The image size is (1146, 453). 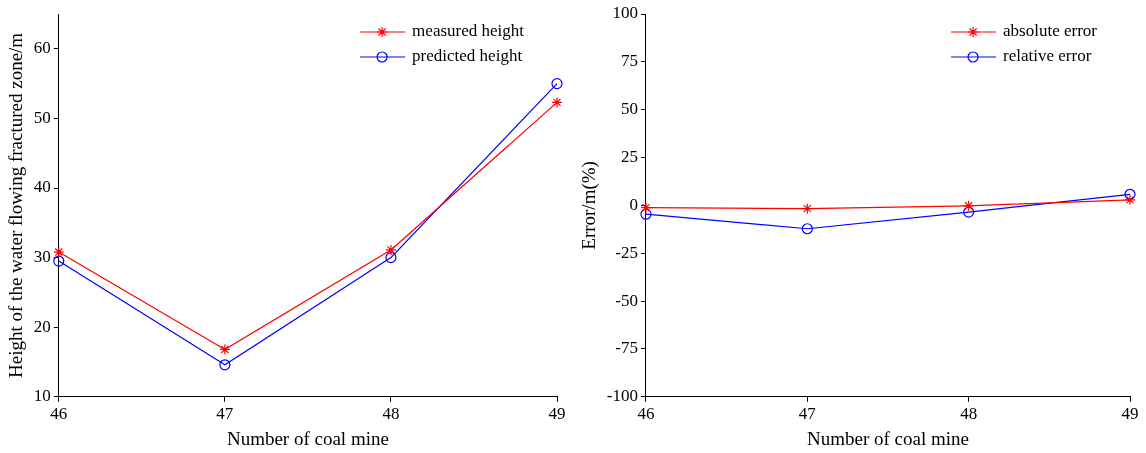 What do you see at coordinates (16, 205) in the screenshot?
I see `y-axis-title: Height of the water flowing fractured zone/m` at bounding box center [16, 205].